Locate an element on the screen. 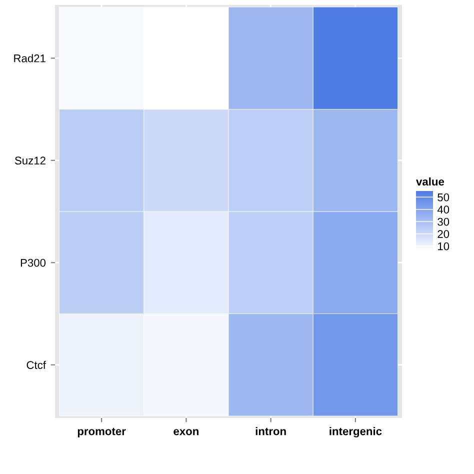  y-tick-label: Suz12 is located at coordinates (30, 160).